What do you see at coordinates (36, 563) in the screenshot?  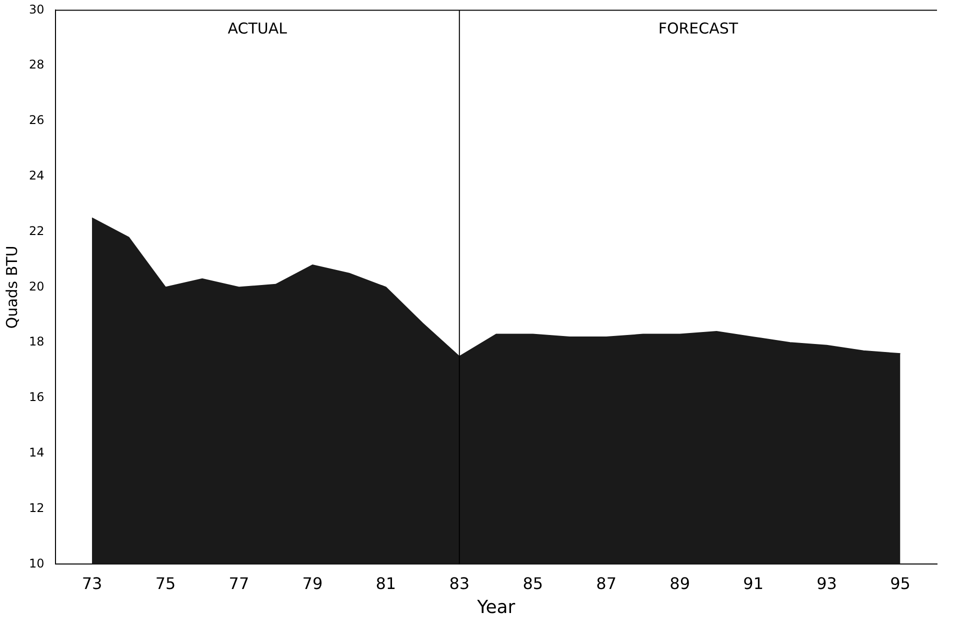 I see `y-tick-label: 10` at bounding box center [36, 563].